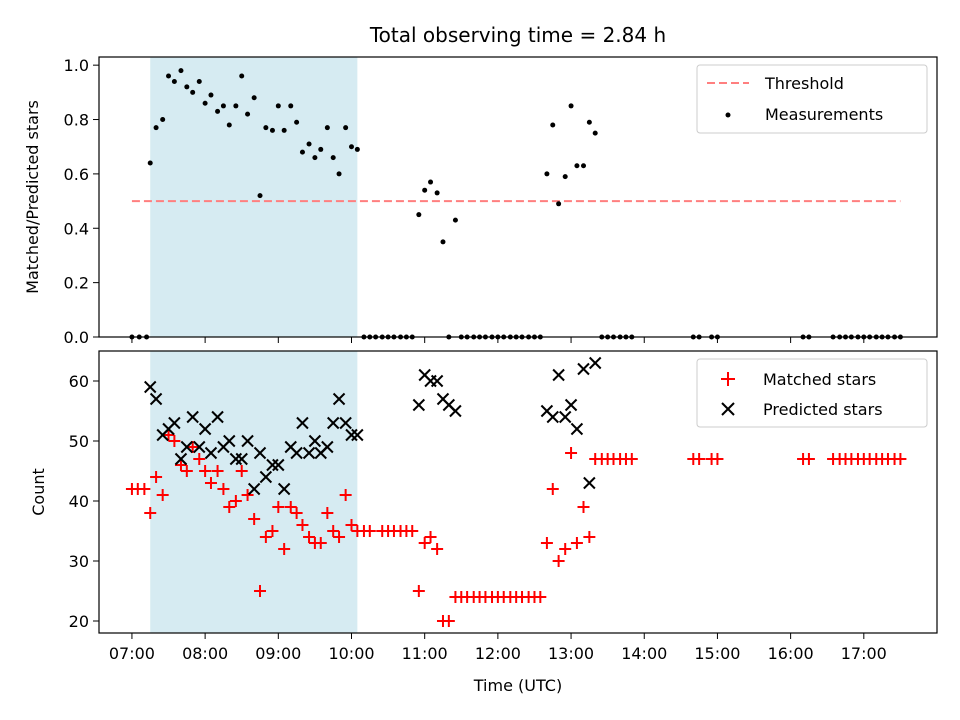 The height and width of the screenshot is (720, 960). Describe the element at coordinates (819, 379) in the screenshot. I see `legend-matched-label: Matched stars` at that location.